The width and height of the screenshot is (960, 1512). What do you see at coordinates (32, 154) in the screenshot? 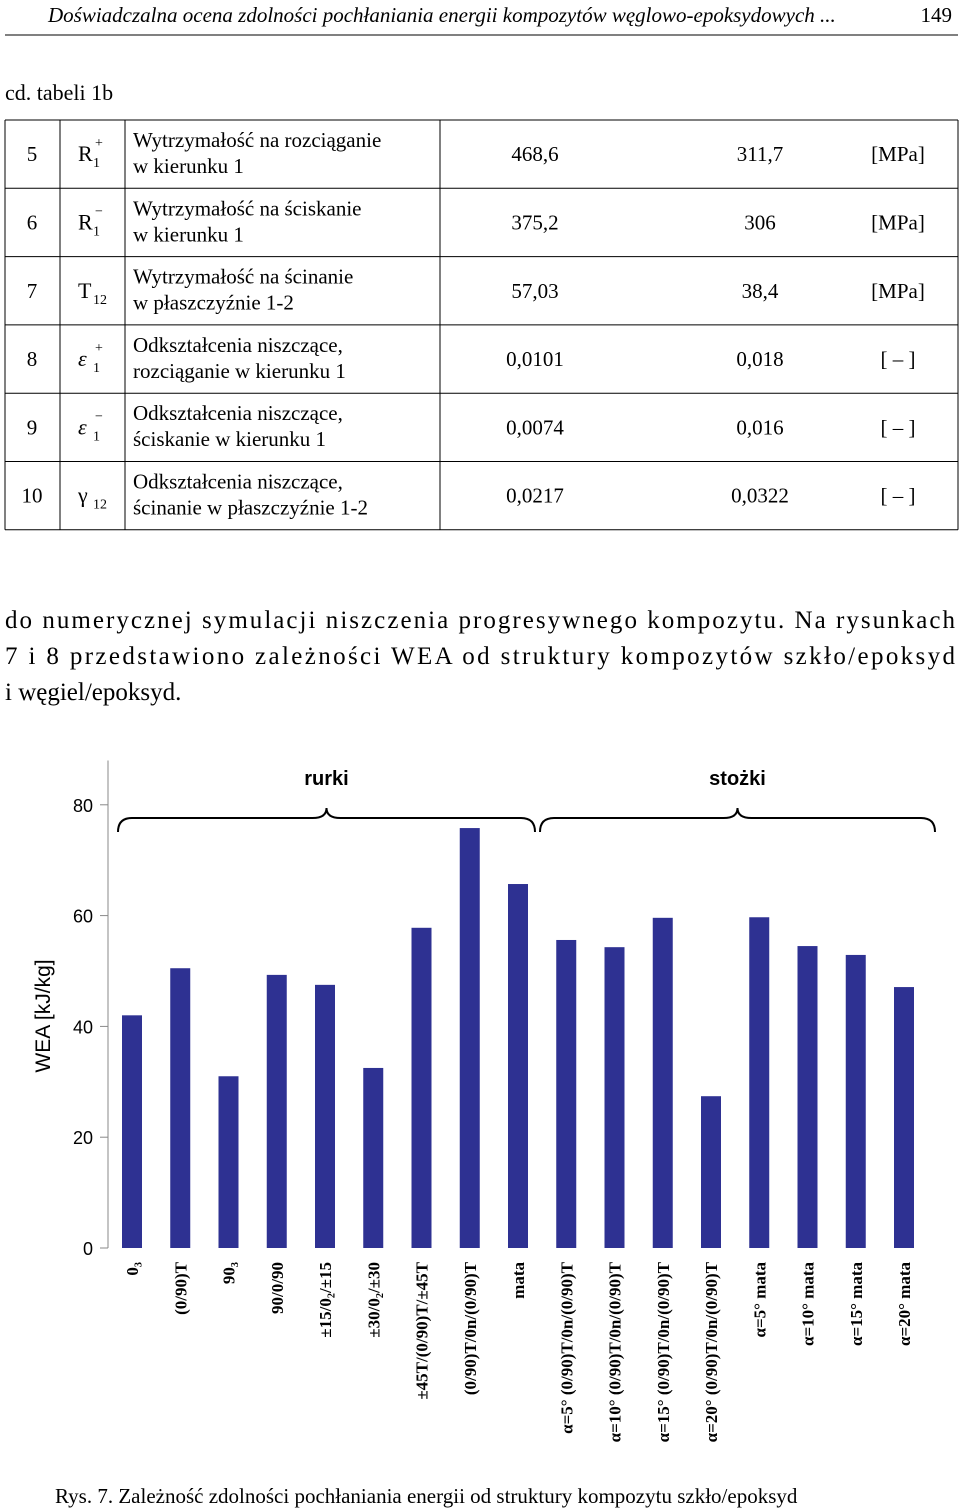
I see `row-number: 5` at bounding box center [32, 154].